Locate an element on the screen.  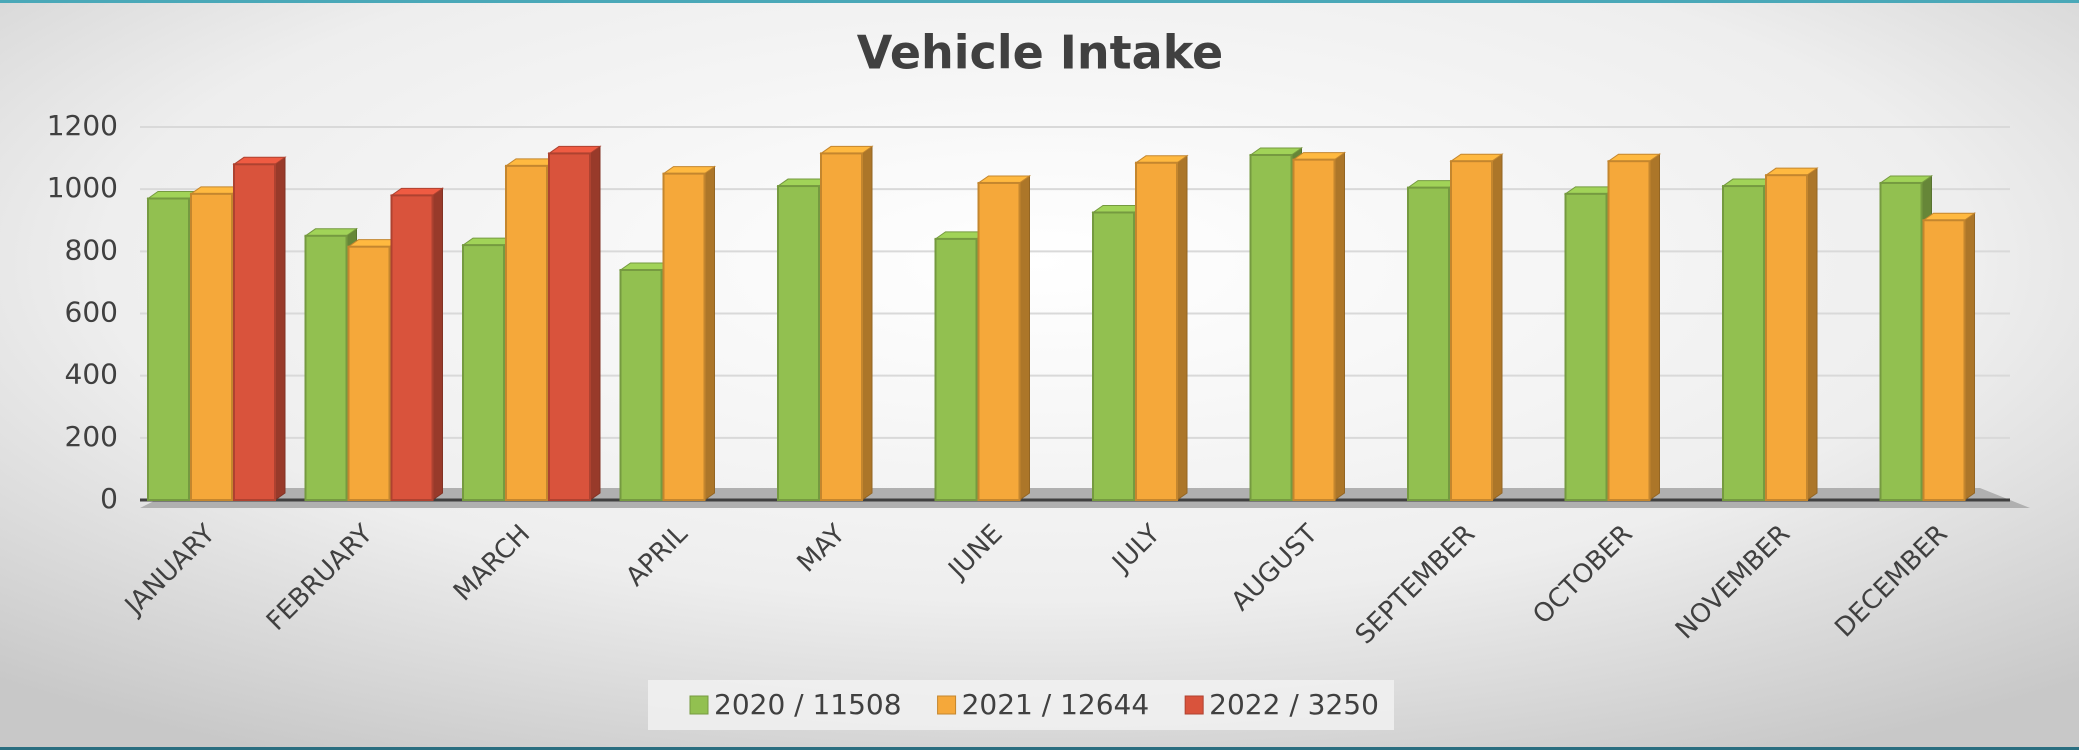
bottom-border is located at coordinates (1039, 748).